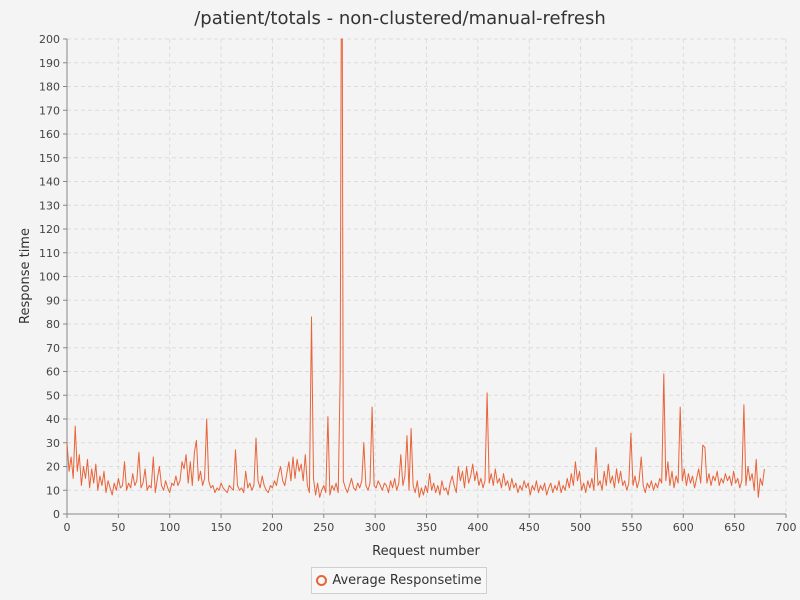 The width and height of the screenshot is (800, 600). What do you see at coordinates (118, 527) in the screenshot?
I see `x-tick-label: 50` at bounding box center [118, 527].